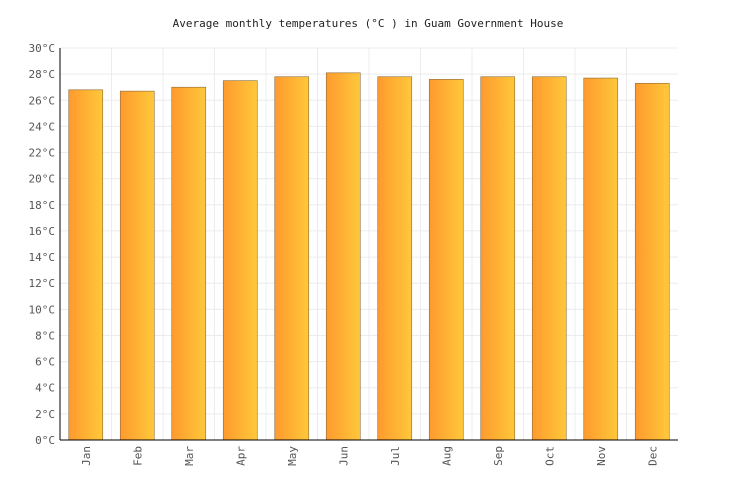 This screenshot has height=500, width=736. Describe the element at coordinates (652, 261) in the screenshot. I see `bar-dec` at that location.